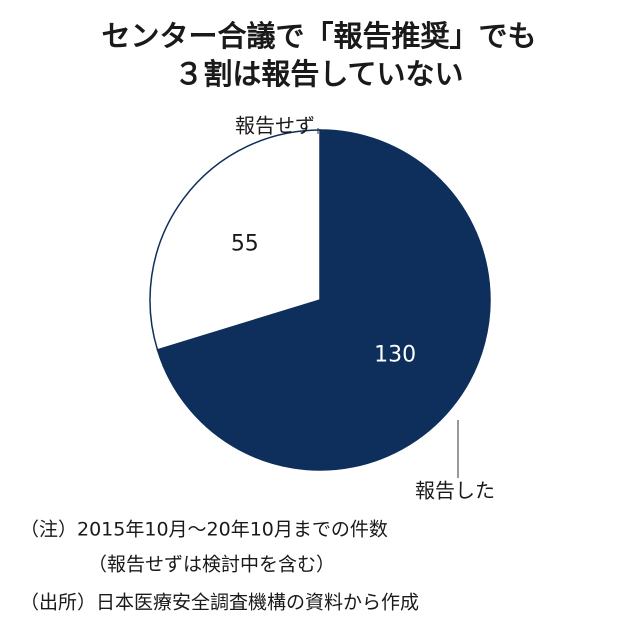 The image size is (638, 631). Describe the element at coordinates (318, 74) in the screenshot. I see `chart-title: ３割は報告していない` at that location.